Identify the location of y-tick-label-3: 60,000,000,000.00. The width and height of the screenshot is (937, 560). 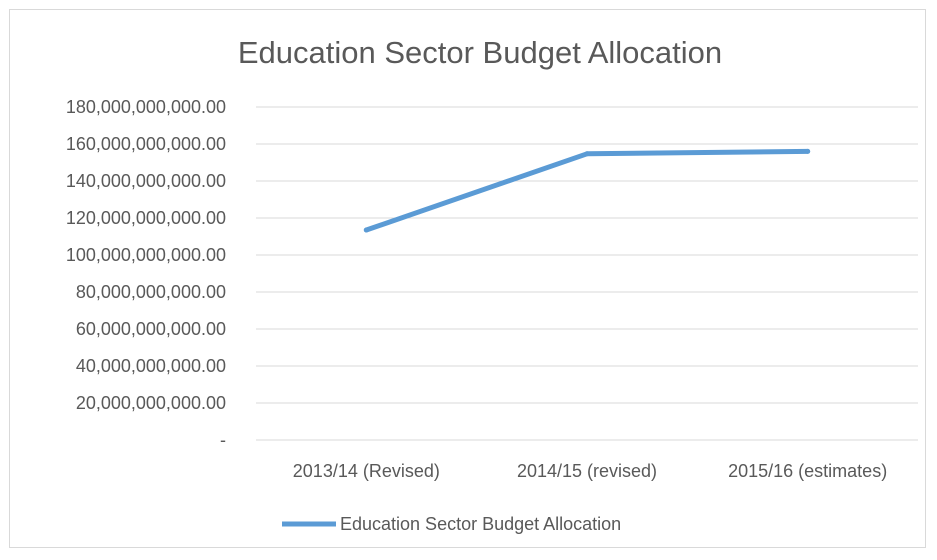
(151, 329).